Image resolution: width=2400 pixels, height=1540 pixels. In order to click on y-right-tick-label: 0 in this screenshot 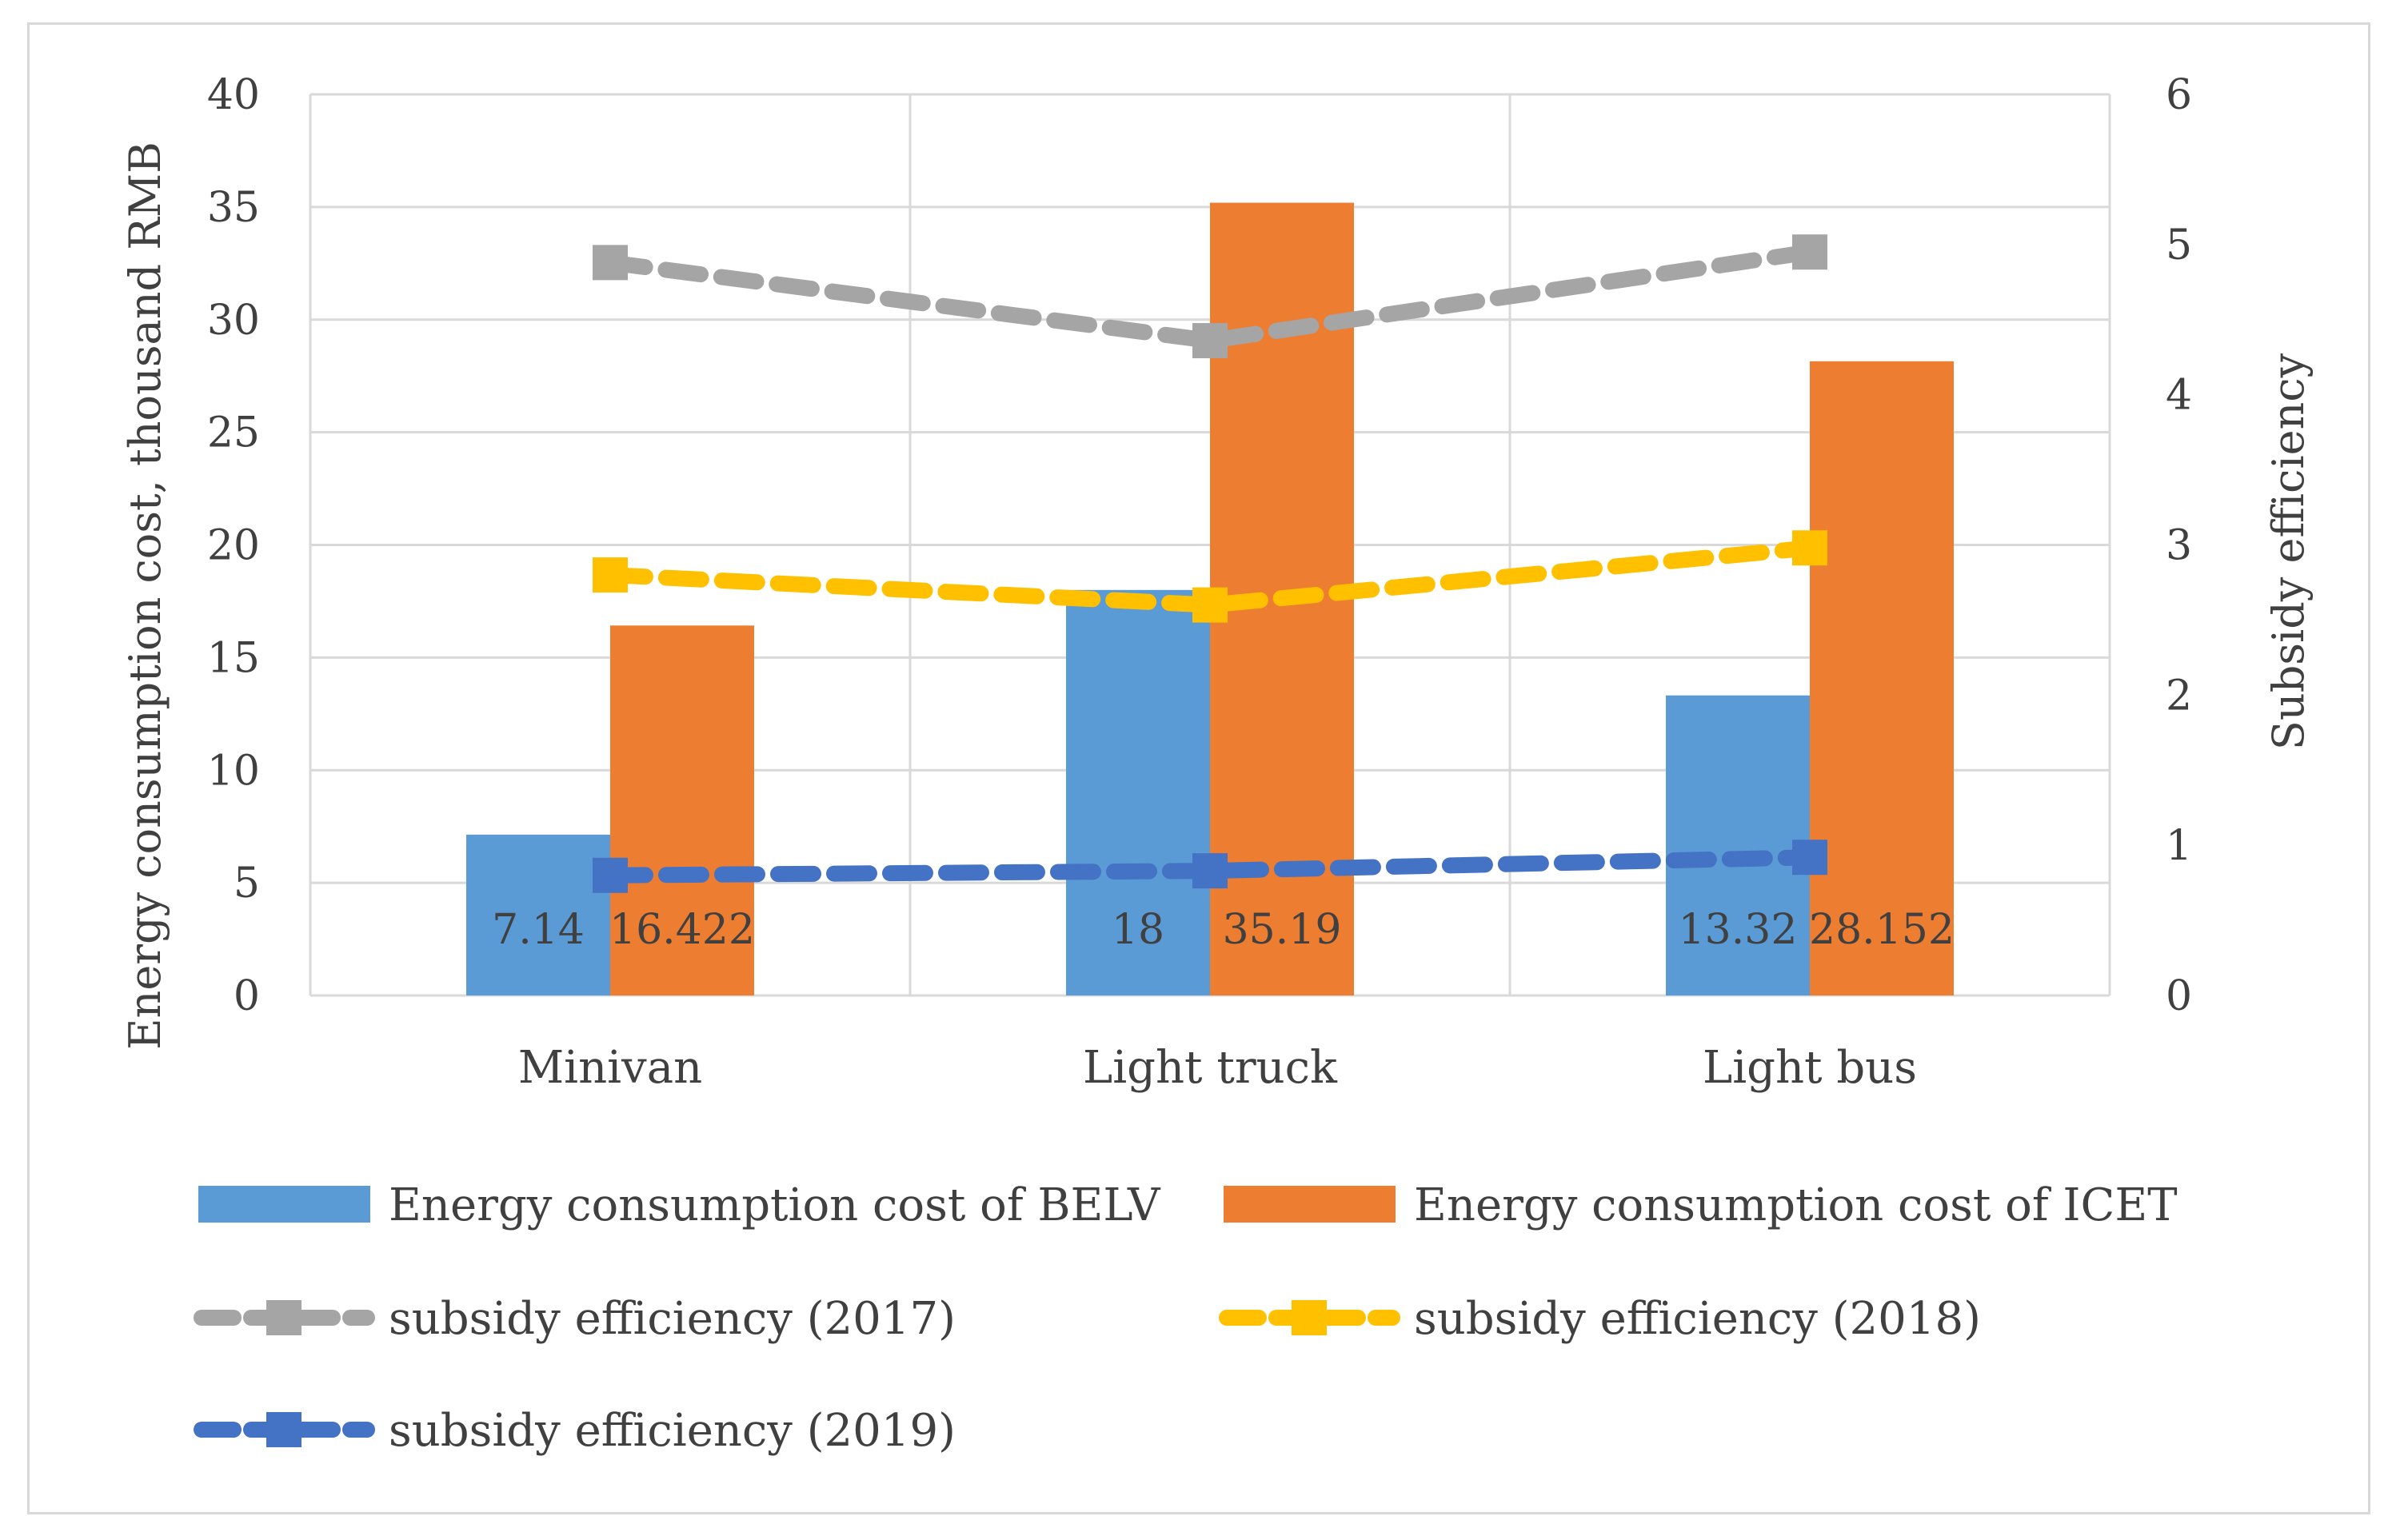, I will do `click(2179, 996)`.